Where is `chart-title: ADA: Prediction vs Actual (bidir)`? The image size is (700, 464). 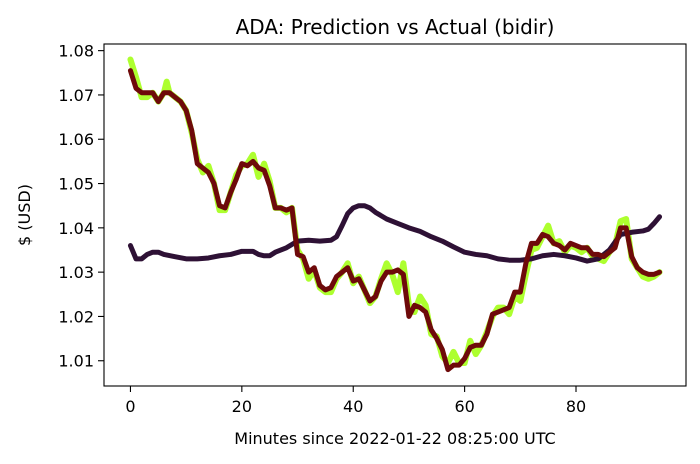 chart-title: ADA: Prediction vs Actual (bidir) is located at coordinates (395, 27).